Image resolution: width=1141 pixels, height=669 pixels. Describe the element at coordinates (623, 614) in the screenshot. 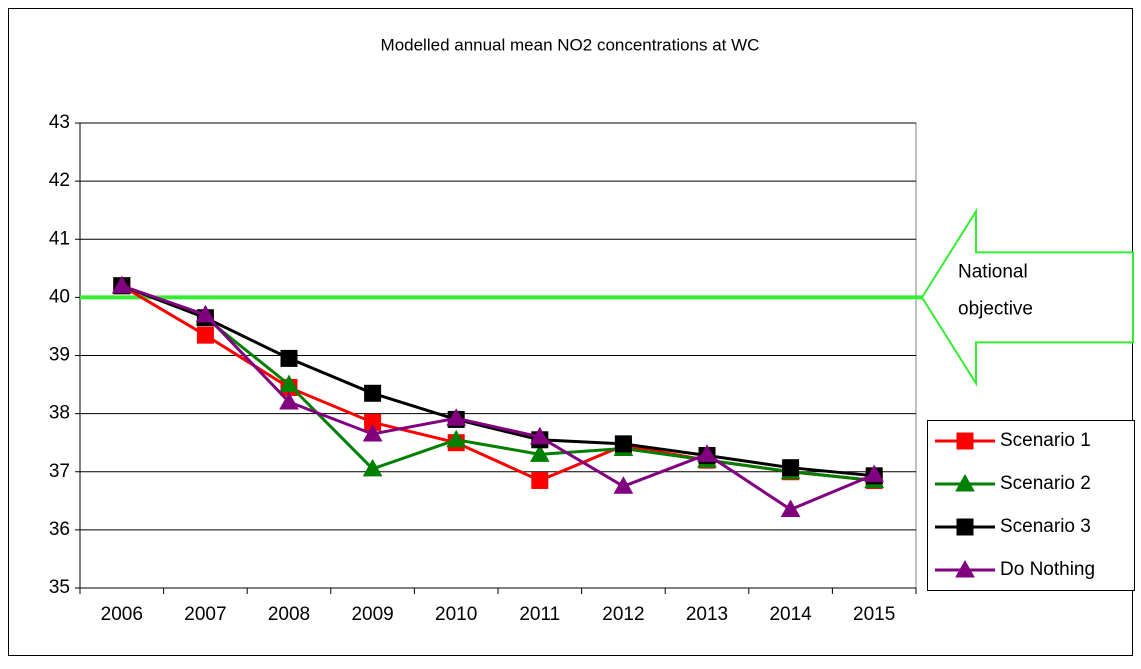

I see `x-tick-label: 2012` at that location.